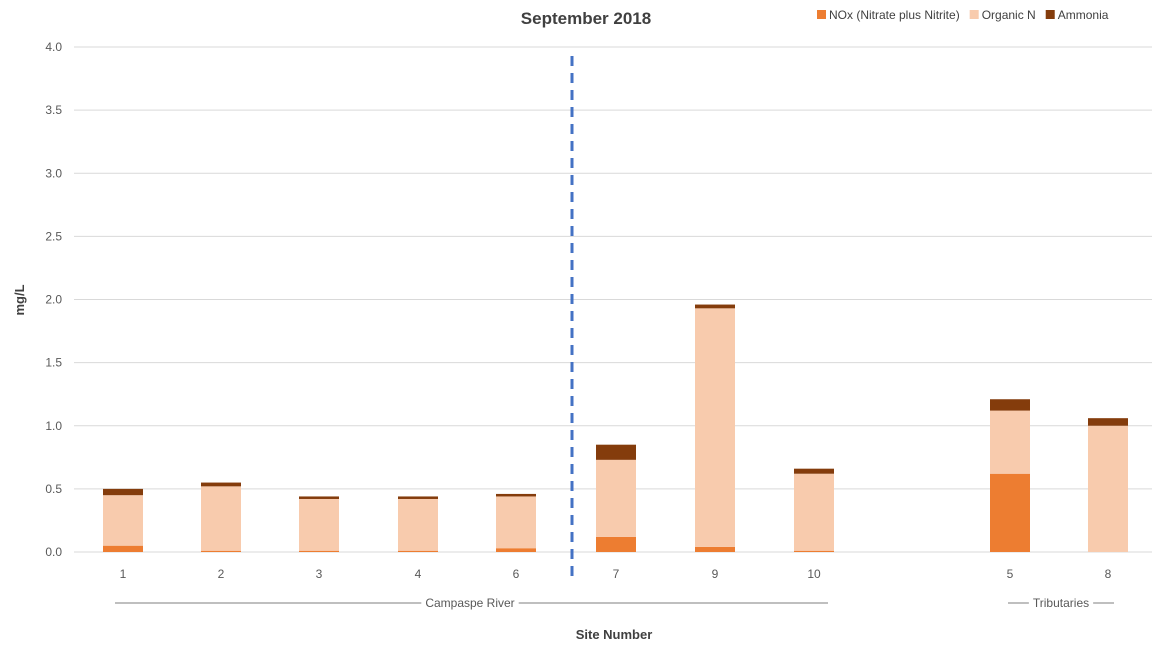  I want to click on x-tick-label: 3, so click(319, 574).